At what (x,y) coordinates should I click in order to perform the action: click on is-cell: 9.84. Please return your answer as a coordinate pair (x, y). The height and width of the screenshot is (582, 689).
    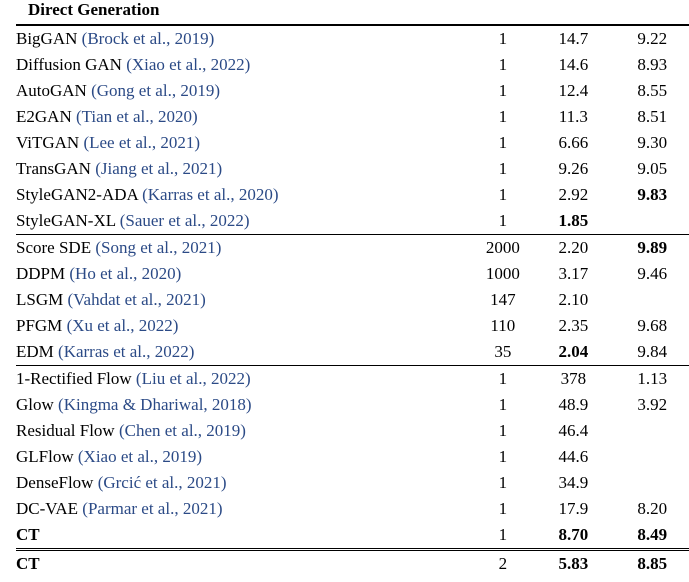
    Looking at the image, I should click on (652, 351).